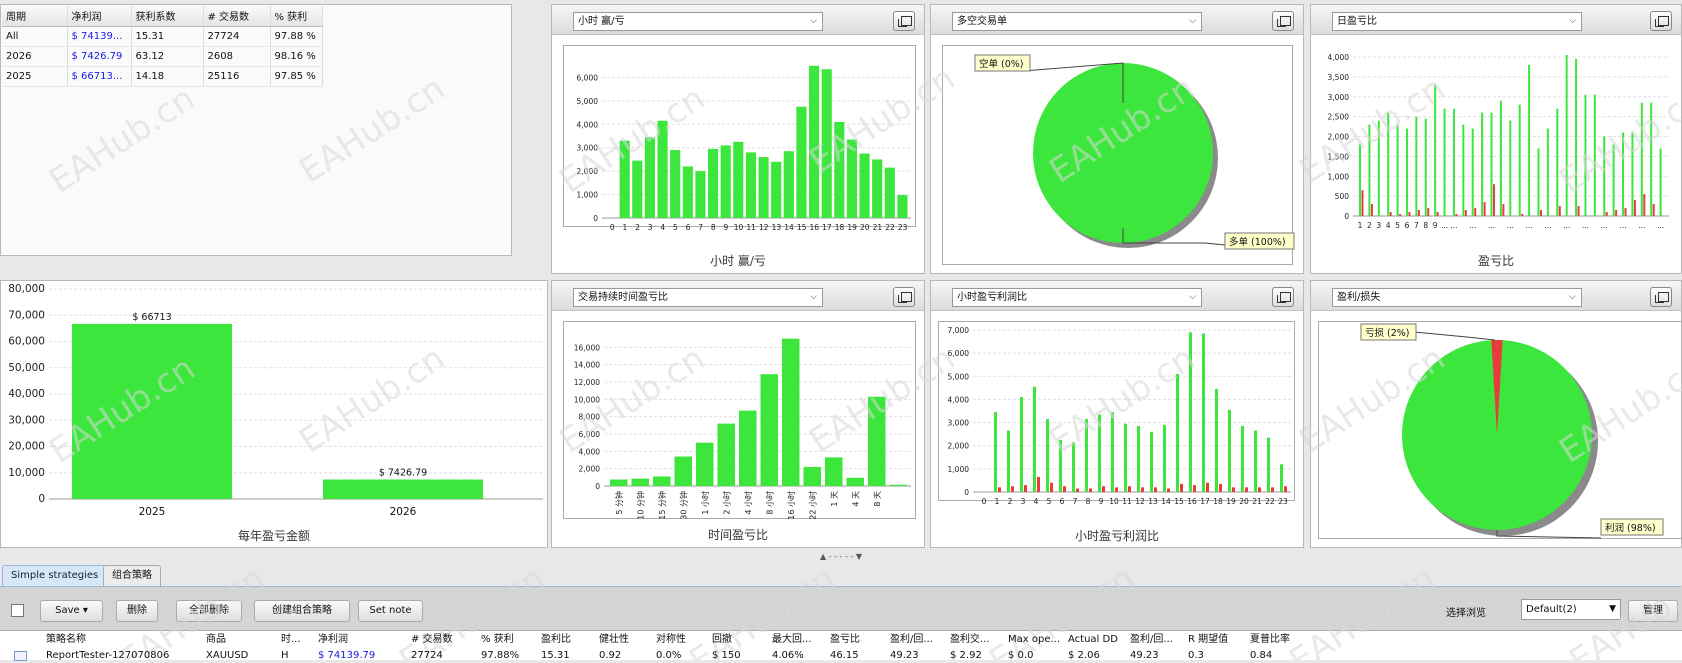 The image size is (1682, 663). What do you see at coordinates (17, 610) in the screenshot?
I see `select-all-checkbox` at bounding box center [17, 610].